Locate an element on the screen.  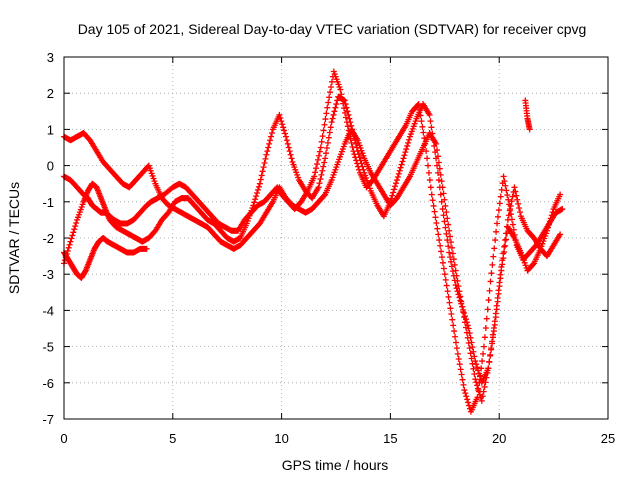
x-tick-label: 5 is located at coordinates (172, 438).